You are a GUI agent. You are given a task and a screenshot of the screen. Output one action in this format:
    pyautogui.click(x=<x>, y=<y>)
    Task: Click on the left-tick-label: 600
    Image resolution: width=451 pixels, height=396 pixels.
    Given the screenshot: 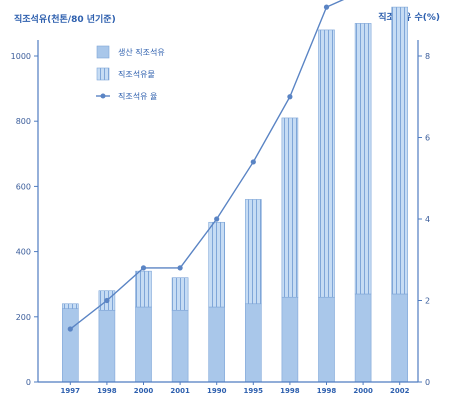 What is the action you would take?
    pyautogui.click(x=23, y=186)
    